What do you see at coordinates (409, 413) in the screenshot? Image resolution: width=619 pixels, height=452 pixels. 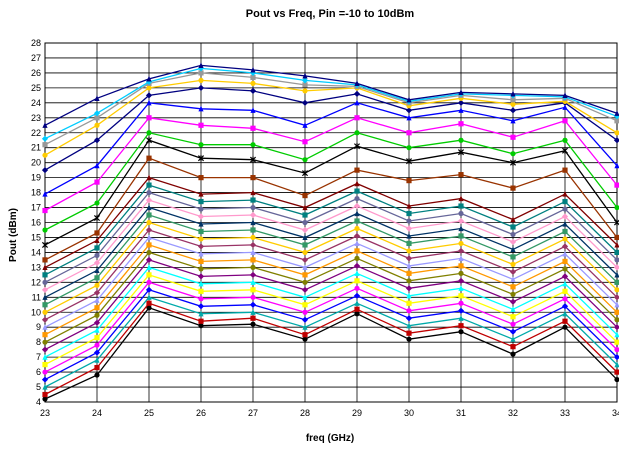 I see `x-tick-label: 30` at bounding box center [409, 413].